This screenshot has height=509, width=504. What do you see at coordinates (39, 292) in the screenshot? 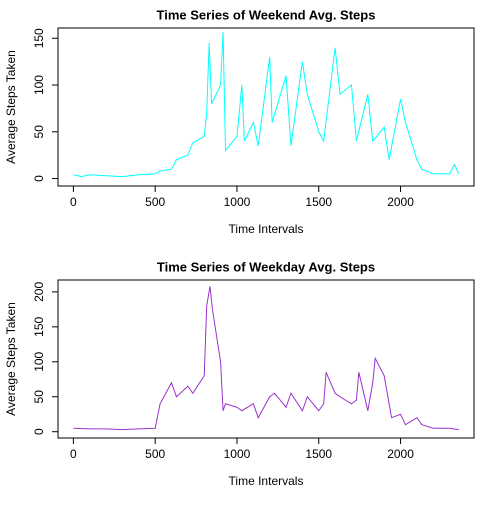
I see `y-tick-label: 200` at bounding box center [39, 292].